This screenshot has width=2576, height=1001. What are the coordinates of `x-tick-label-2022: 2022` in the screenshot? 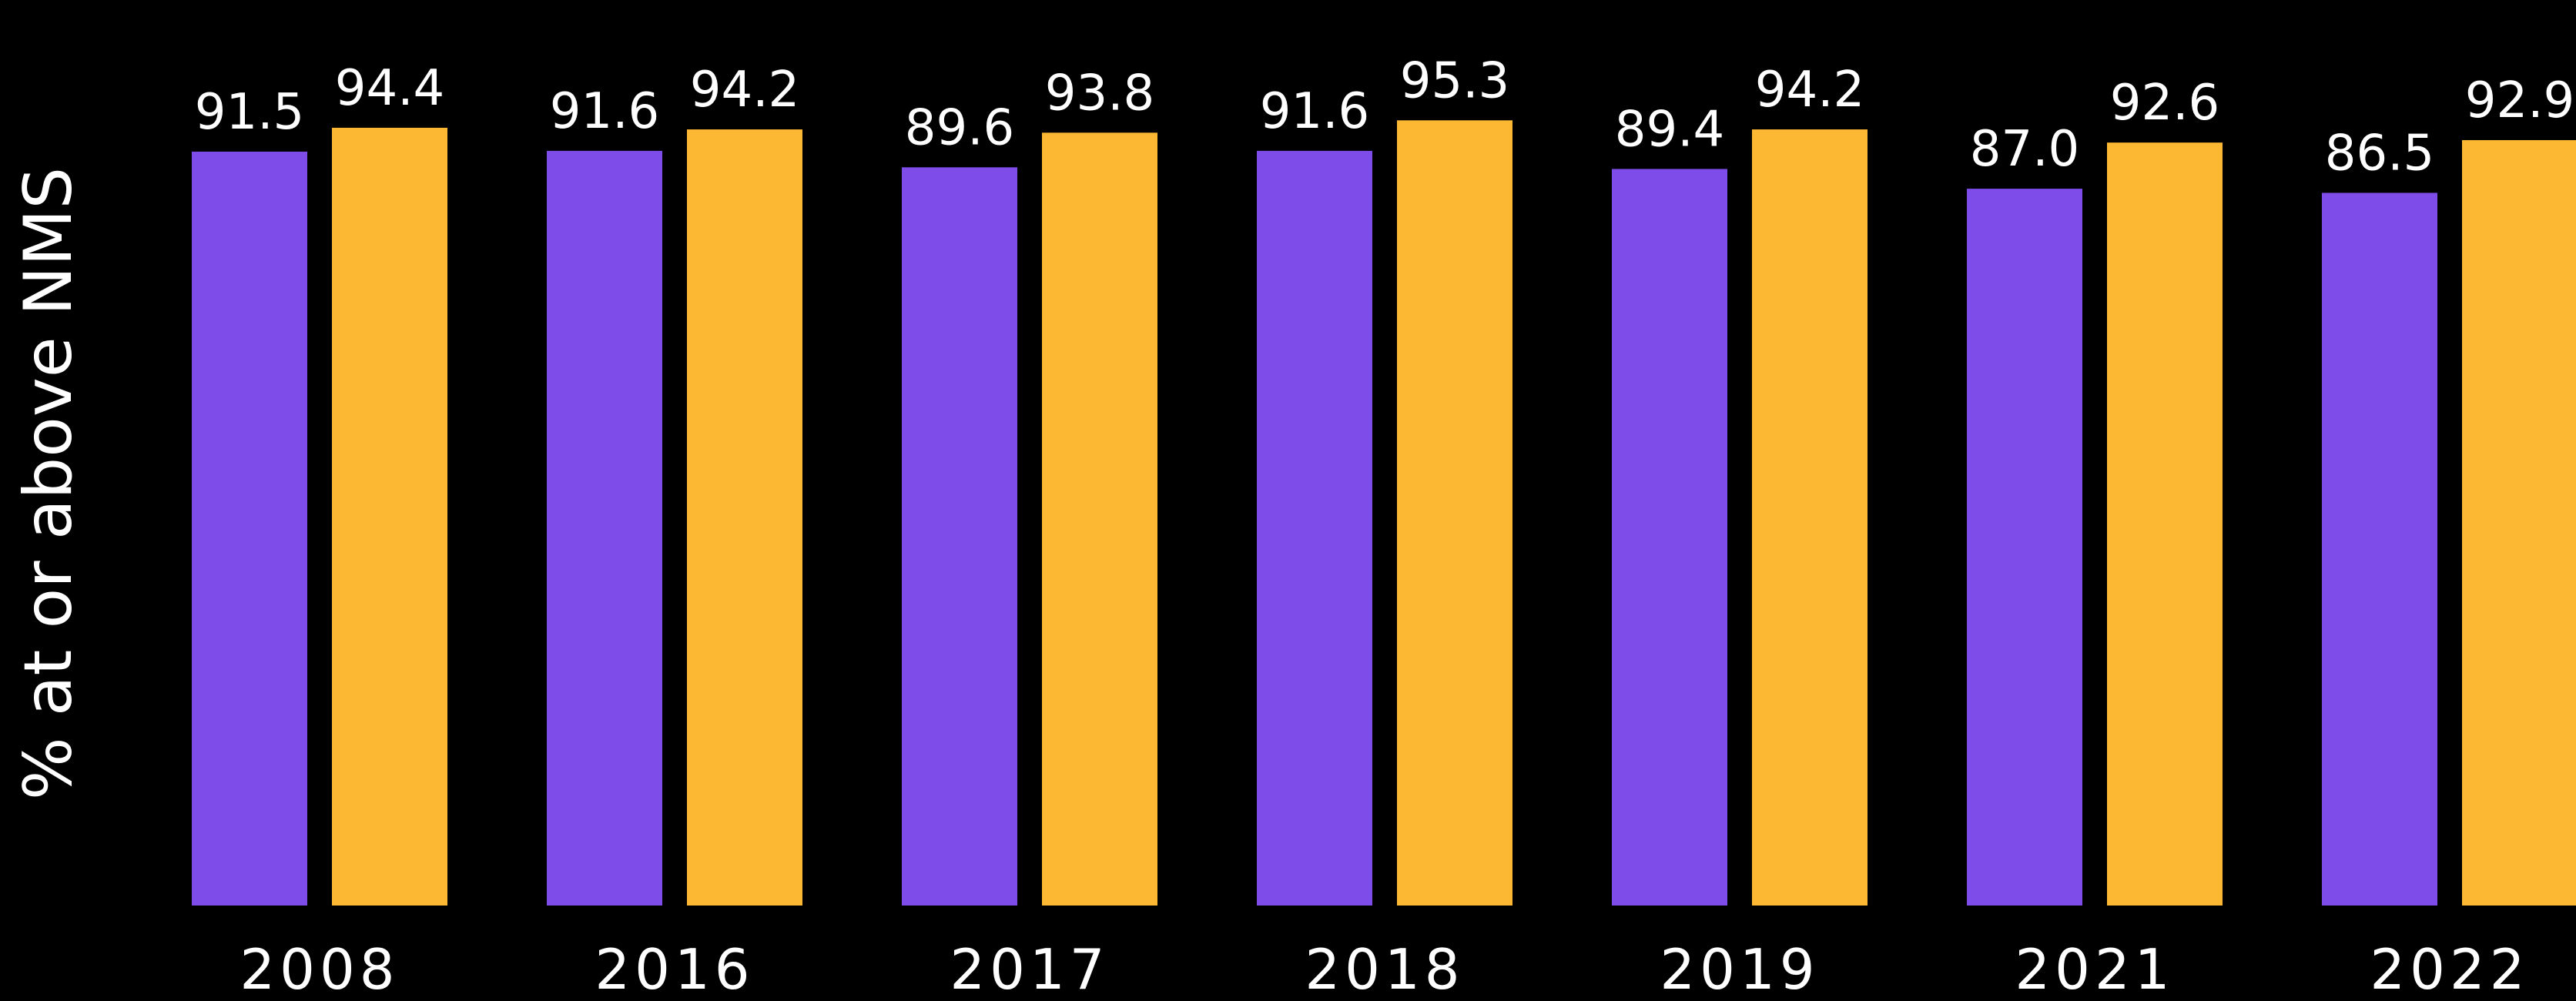 It's located at (2450, 969).